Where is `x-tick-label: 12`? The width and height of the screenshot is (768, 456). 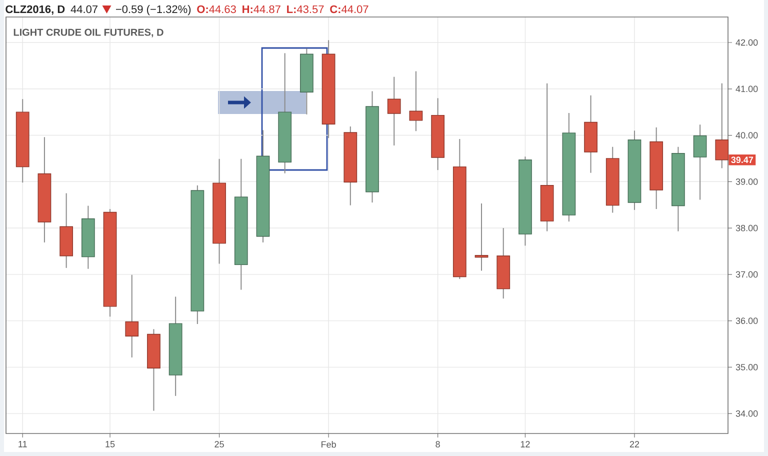
x-tick-label: 12 is located at coordinates (525, 444).